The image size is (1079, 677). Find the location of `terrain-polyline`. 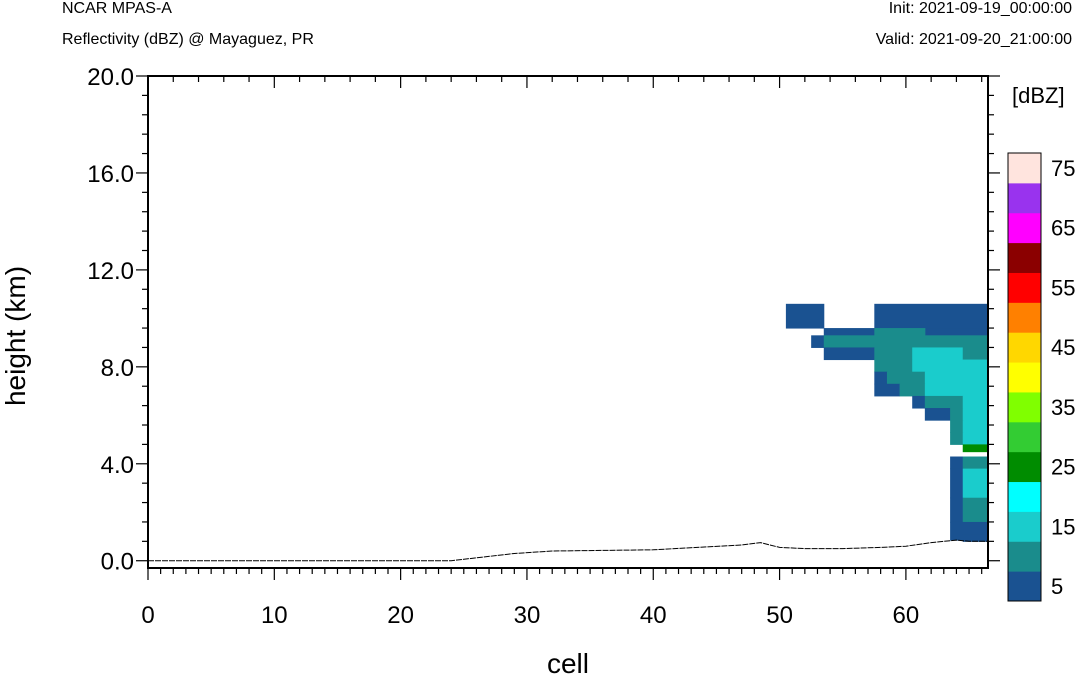

terrain-polyline is located at coordinates (568, 550).